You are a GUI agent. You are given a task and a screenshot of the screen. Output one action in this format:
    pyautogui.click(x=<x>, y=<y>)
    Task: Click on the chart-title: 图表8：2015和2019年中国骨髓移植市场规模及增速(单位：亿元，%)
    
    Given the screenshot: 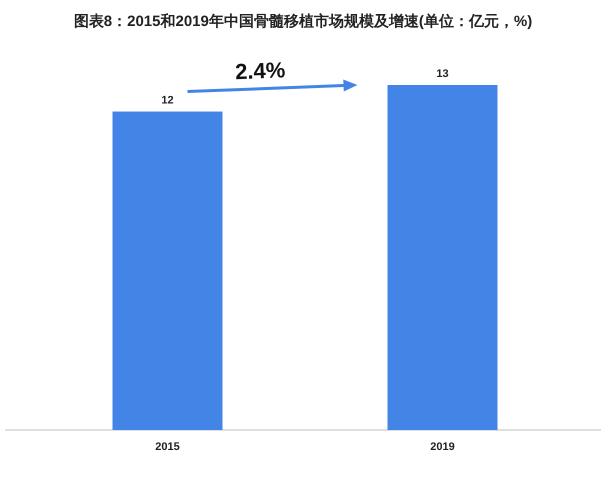 What is the action you would take?
    pyautogui.click(x=303, y=21)
    